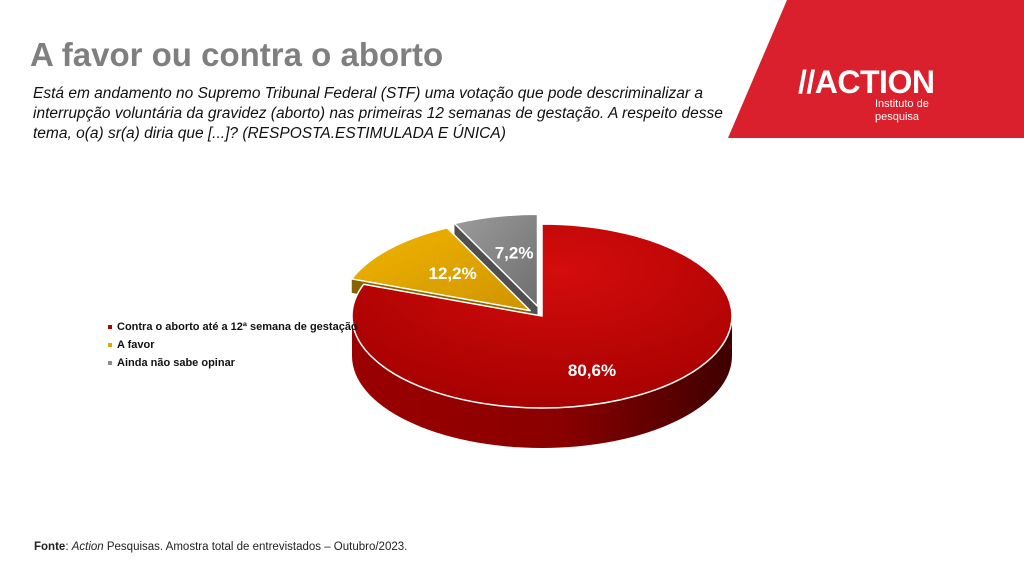 The width and height of the screenshot is (1024, 576). I want to click on legend-label: A favor, so click(136, 345).